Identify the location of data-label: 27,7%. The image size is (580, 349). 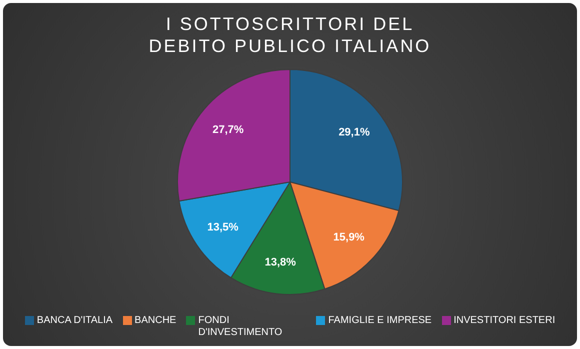
(228, 130).